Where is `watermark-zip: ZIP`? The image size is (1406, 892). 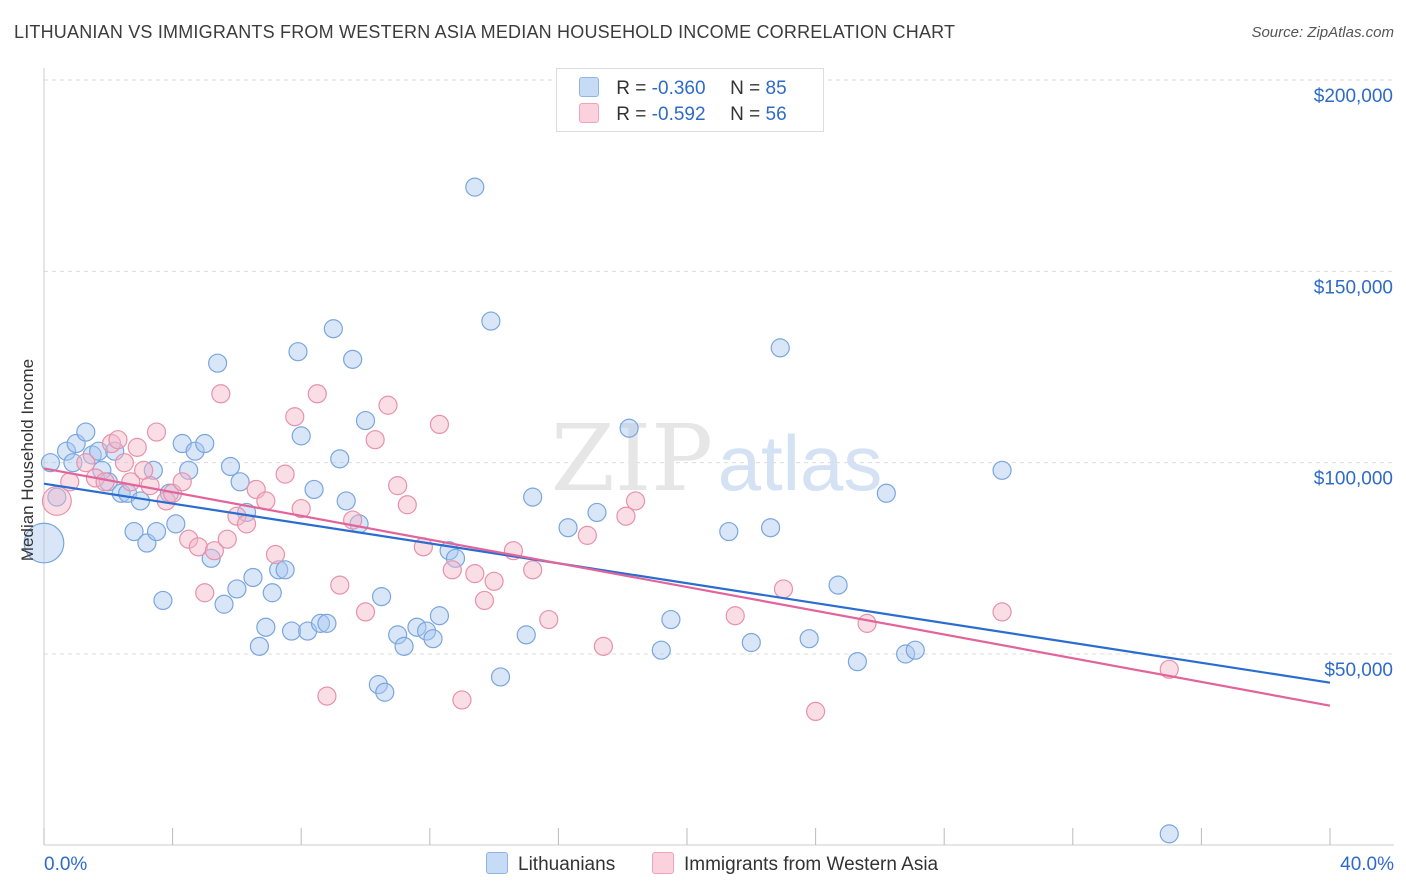 watermark-zip: ZIP is located at coordinates (632, 458).